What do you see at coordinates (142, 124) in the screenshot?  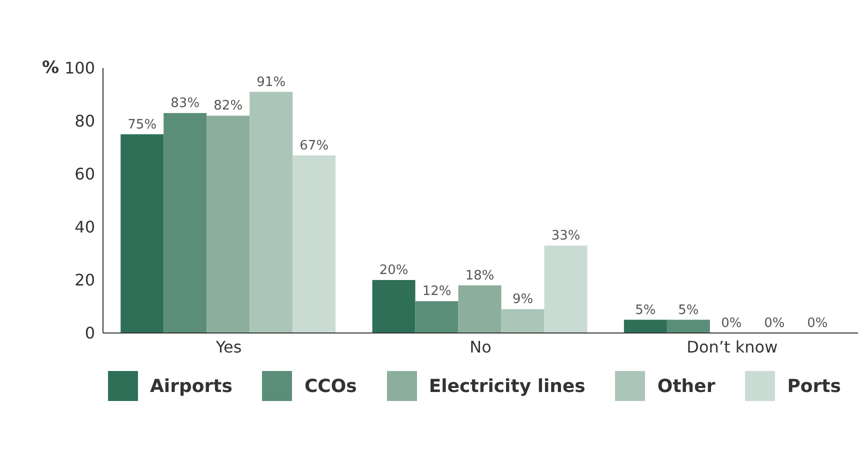 I see `text: 75%` at bounding box center [142, 124].